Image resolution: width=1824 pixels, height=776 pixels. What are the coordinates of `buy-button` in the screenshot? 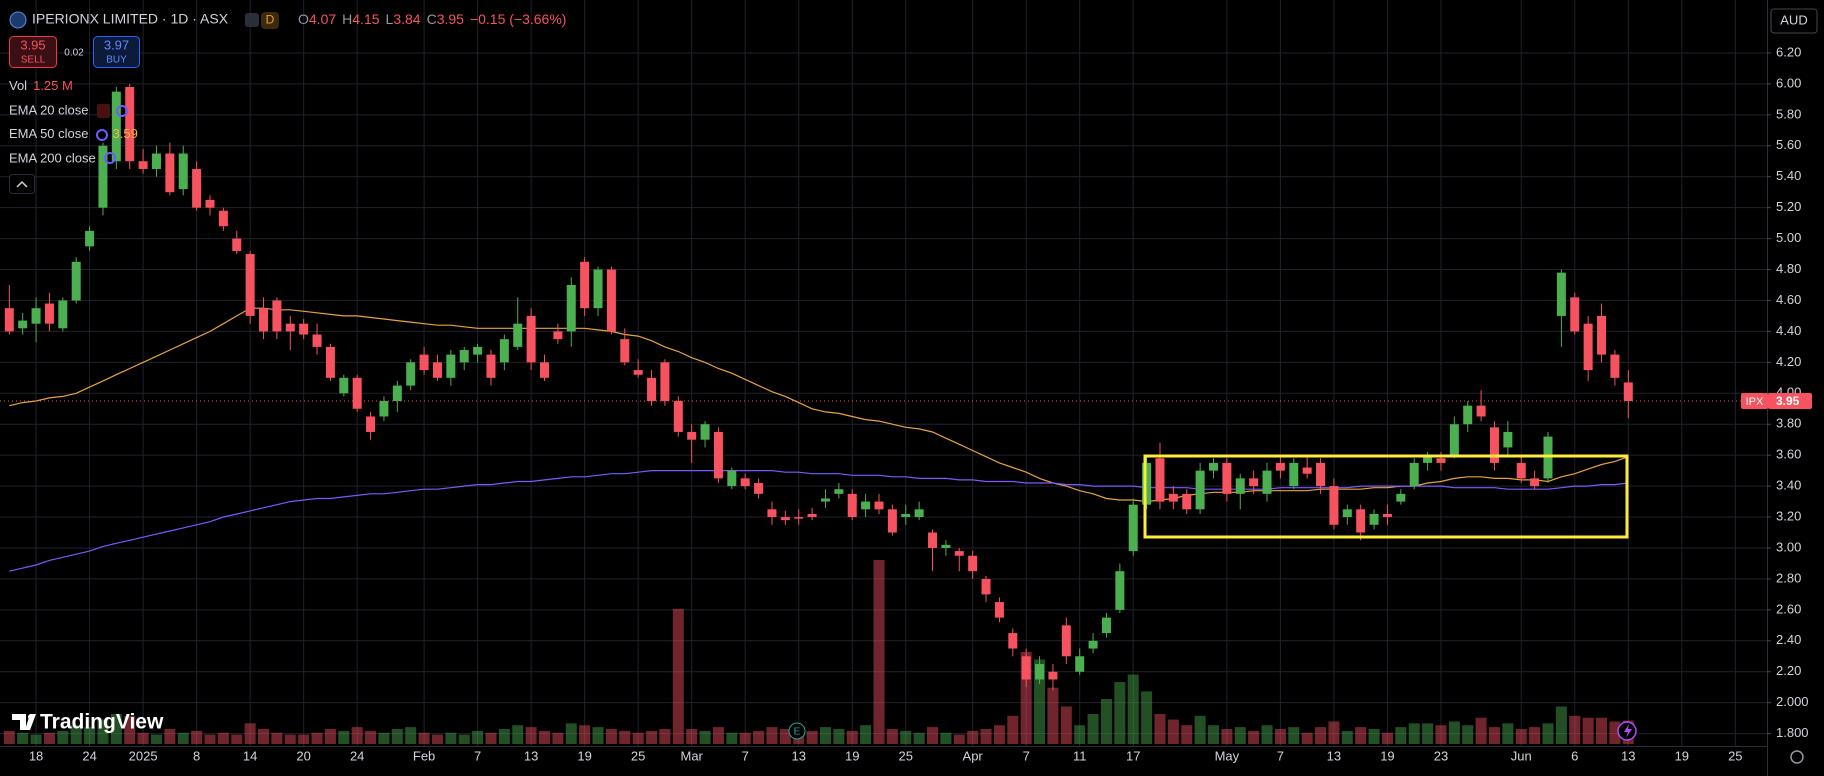 It's located at (116, 52).